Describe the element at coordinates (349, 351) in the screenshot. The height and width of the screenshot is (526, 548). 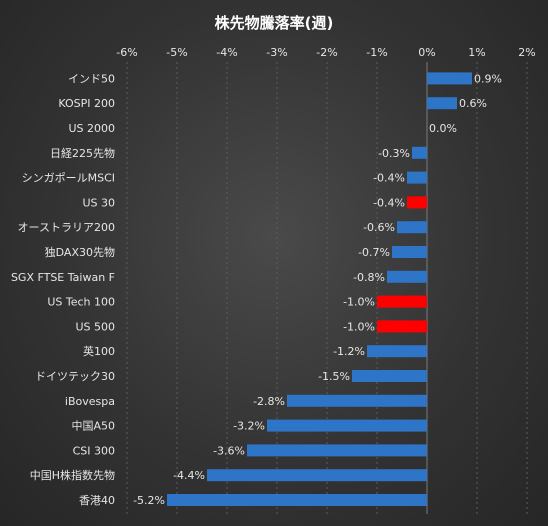
I see `data-label: -1.2%` at that location.